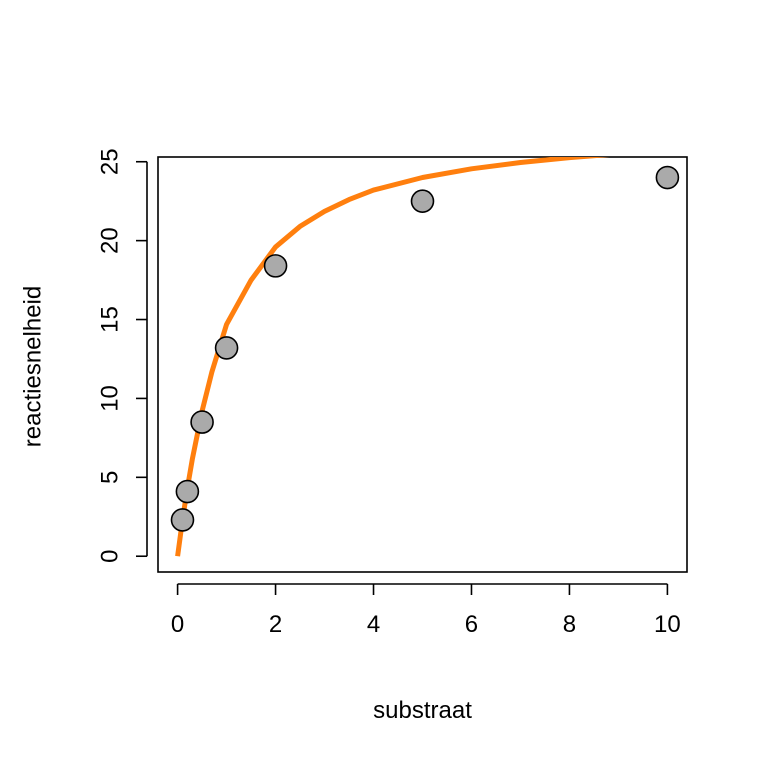  What do you see at coordinates (109, 477) in the screenshot?
I see `y-tick-label: 5` at bounding box center [109, 477].